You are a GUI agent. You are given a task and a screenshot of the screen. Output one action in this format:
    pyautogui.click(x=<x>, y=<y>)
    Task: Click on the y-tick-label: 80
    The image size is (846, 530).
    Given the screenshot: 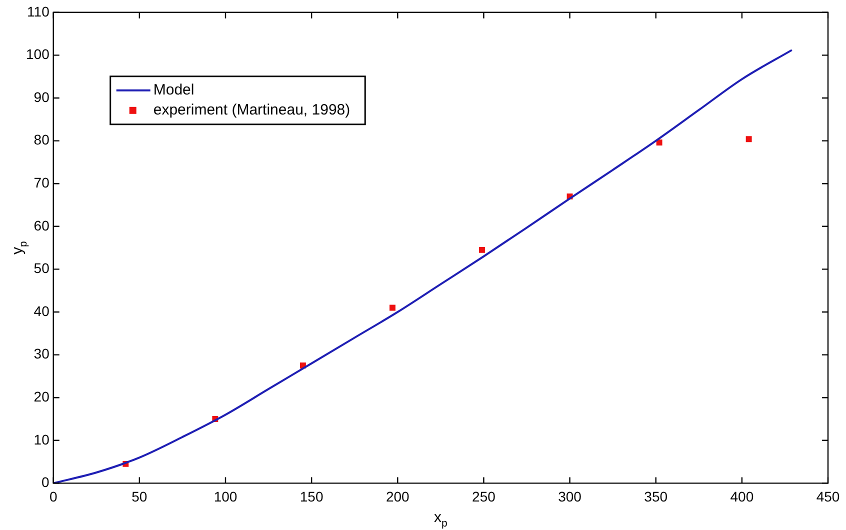 What is the action you would take?
    pyautogui.click(x=42, y=140)
    